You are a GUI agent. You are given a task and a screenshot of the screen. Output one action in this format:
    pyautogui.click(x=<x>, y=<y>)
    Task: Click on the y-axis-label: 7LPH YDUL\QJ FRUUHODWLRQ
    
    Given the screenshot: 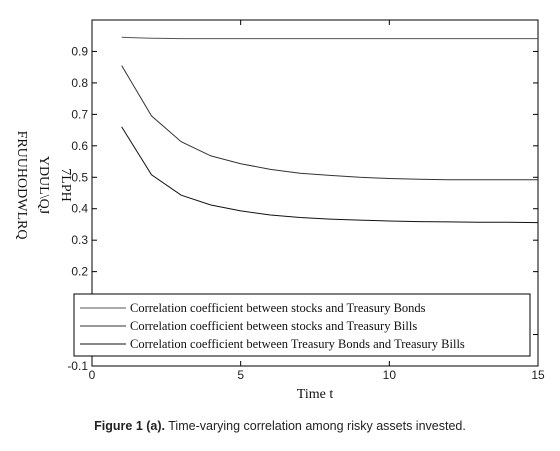 What is the action you would take?
    pyautogui.click(x=43, y=185)
    